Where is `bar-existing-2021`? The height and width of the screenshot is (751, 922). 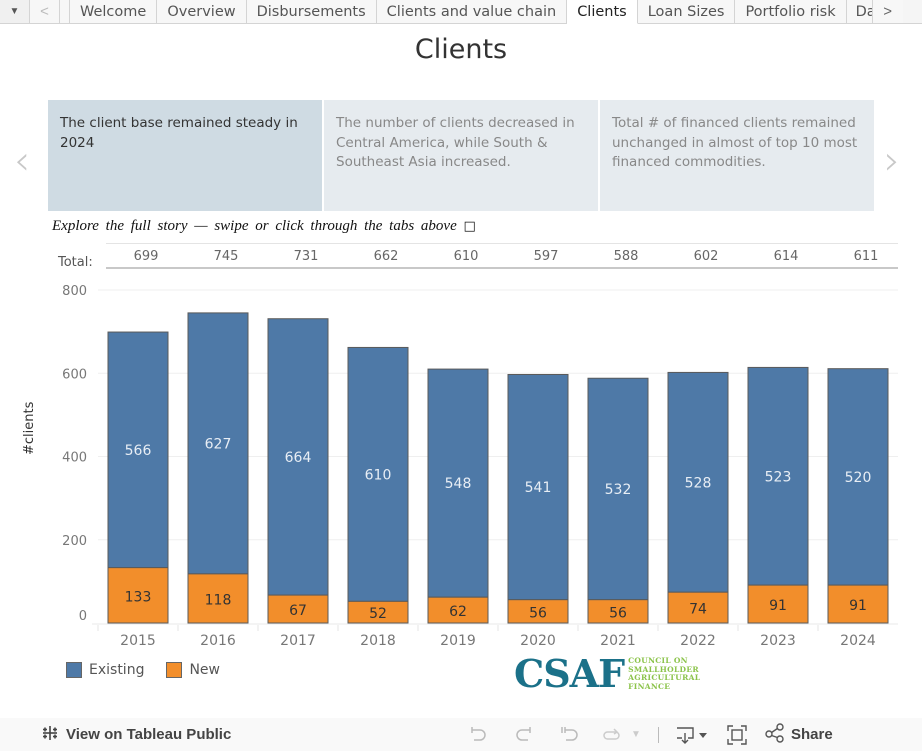
bar-existing-2021 is located at coordinates (618, 489).